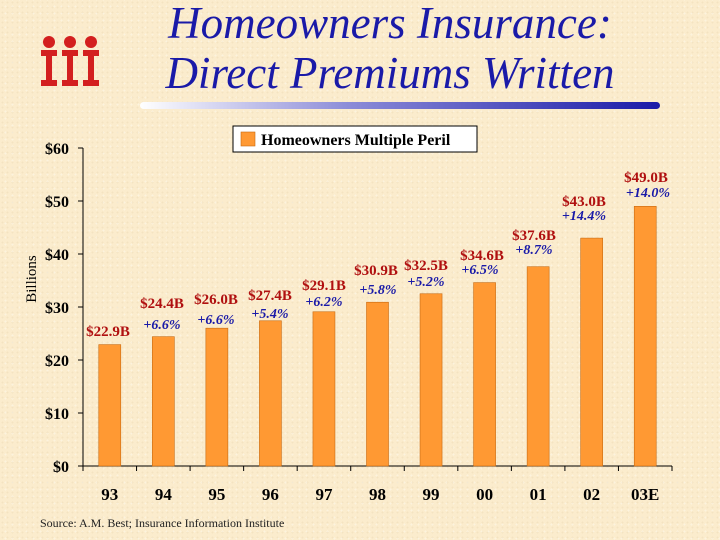 The width and height of the screenshot is (720, 540). Describe the element at coordinates (70, 62) in the screenshot. I see `iii-logo` at that location.